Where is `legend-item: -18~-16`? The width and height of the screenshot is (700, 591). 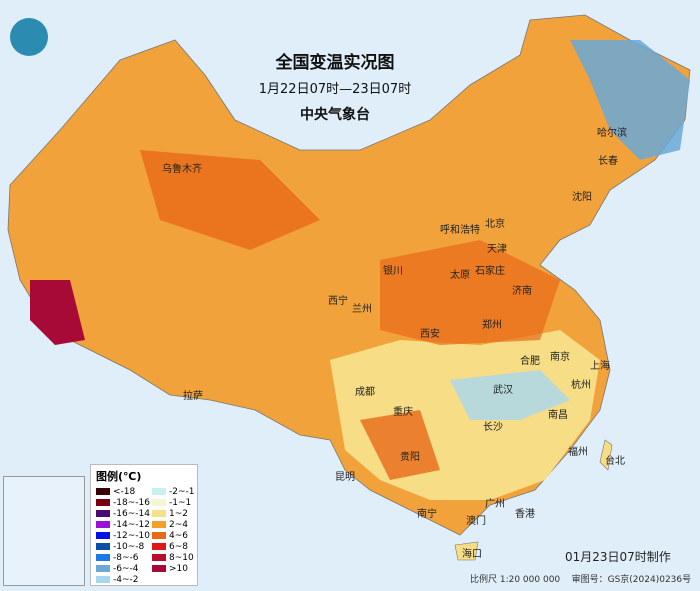 legend-item: -18~-16 is located at coordinates (124, 502).